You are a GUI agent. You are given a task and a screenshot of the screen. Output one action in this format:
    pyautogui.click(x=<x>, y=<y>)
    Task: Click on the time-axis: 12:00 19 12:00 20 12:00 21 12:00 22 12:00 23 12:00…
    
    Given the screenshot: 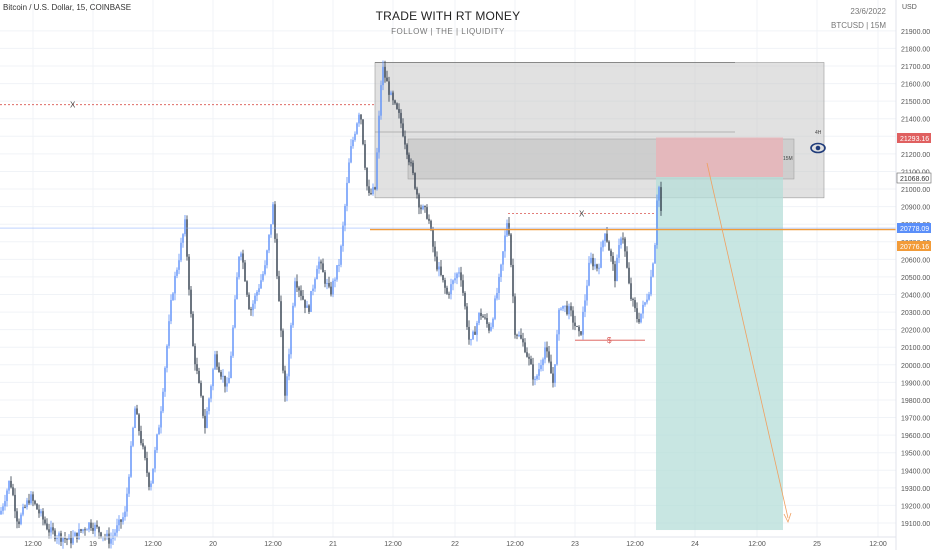 What is the action you would take?
    pyautogui.click(x=448, y=542)
    